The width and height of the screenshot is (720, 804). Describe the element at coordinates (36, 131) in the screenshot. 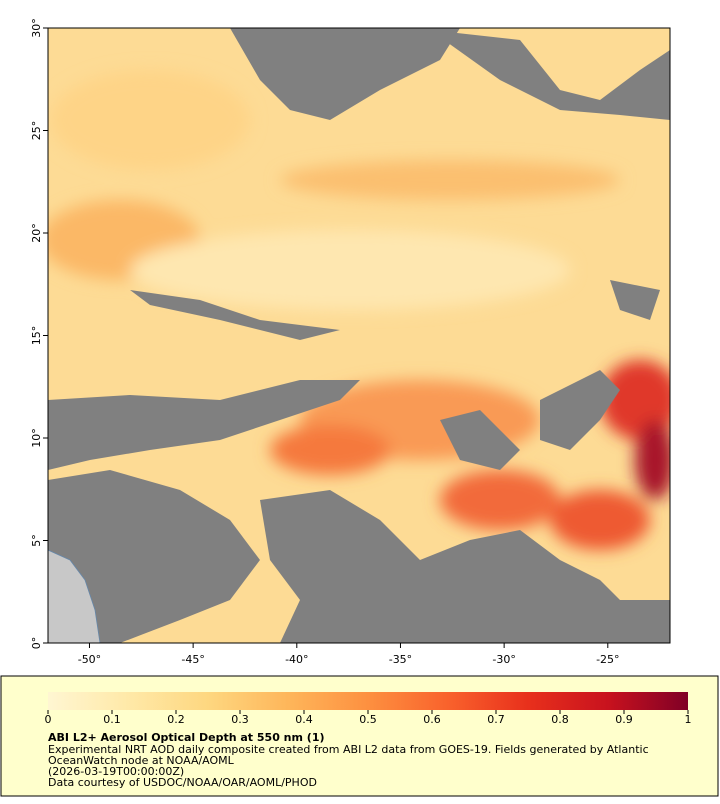

I see `y-tick-label: 25°` at that location.